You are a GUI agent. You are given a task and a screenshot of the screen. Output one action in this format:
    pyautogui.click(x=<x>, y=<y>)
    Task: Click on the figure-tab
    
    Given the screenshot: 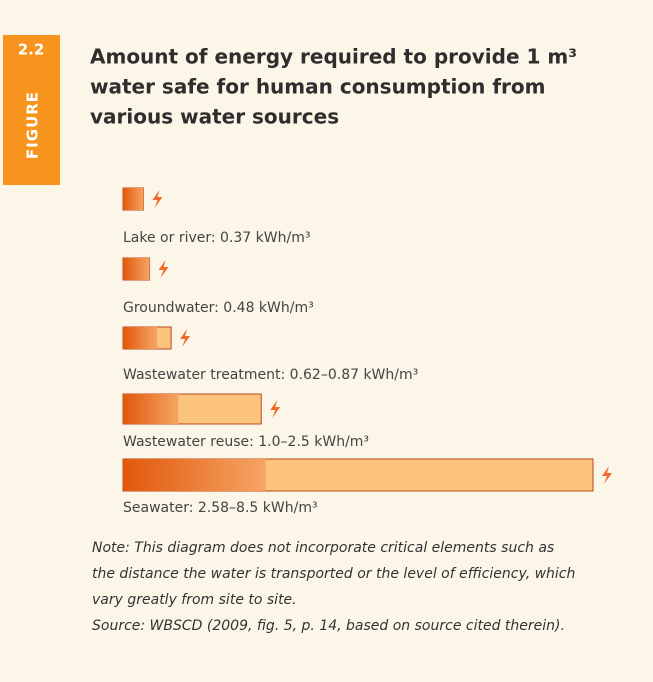 What is the action you would take?
    pyautogui.click(x=31, y=110)
    